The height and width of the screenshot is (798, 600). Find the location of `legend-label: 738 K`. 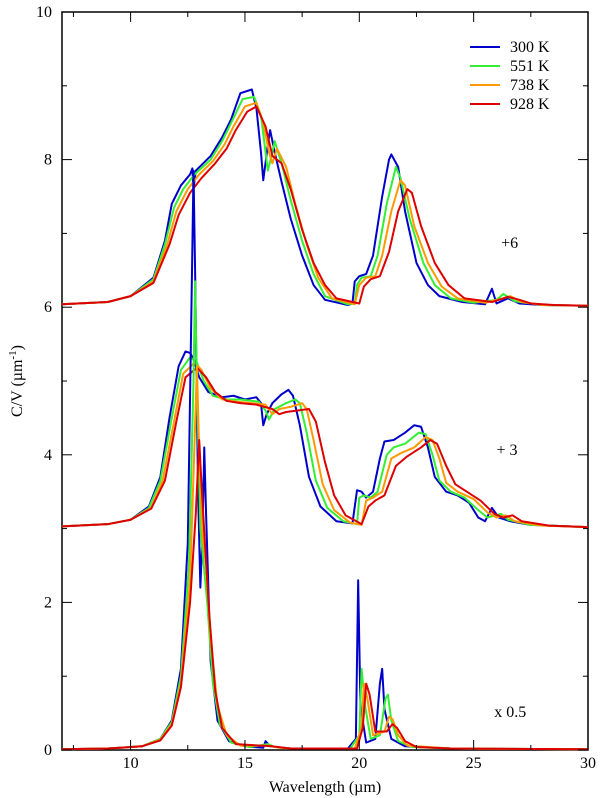

legend-label: 738 K is located at coordinates (530, 85).